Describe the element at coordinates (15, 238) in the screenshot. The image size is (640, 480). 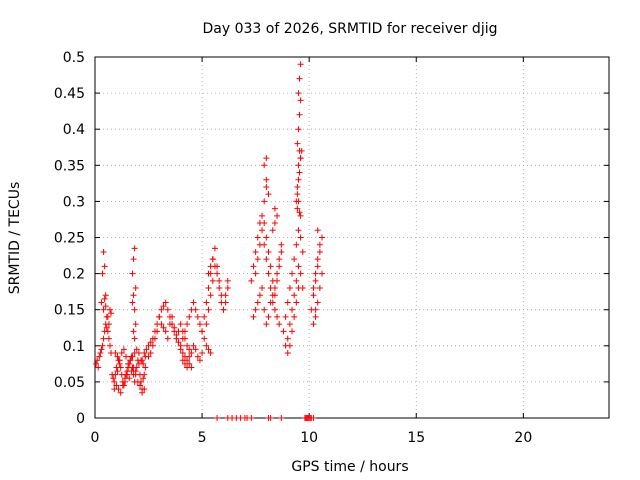
I see `y-axis-label: SRMTID / TECUs` at that location.